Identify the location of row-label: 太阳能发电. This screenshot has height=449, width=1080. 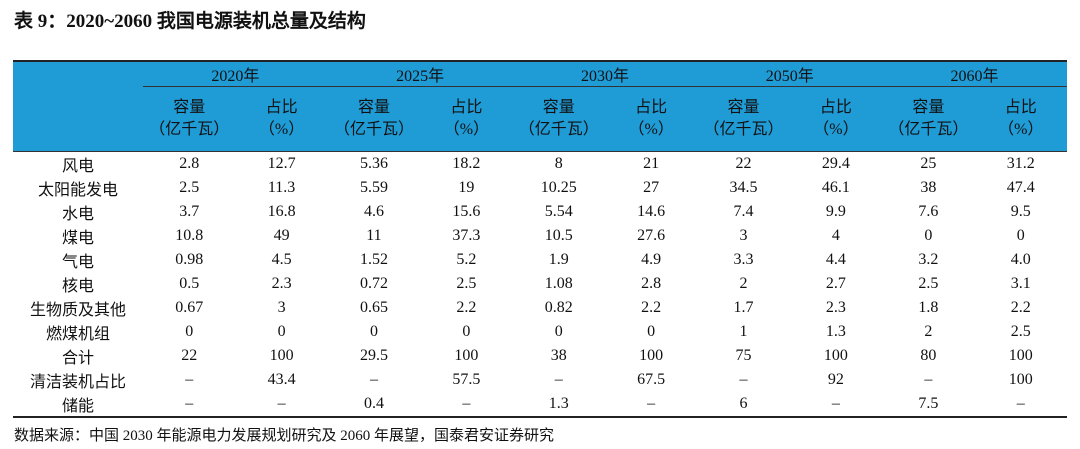
(77, 190).